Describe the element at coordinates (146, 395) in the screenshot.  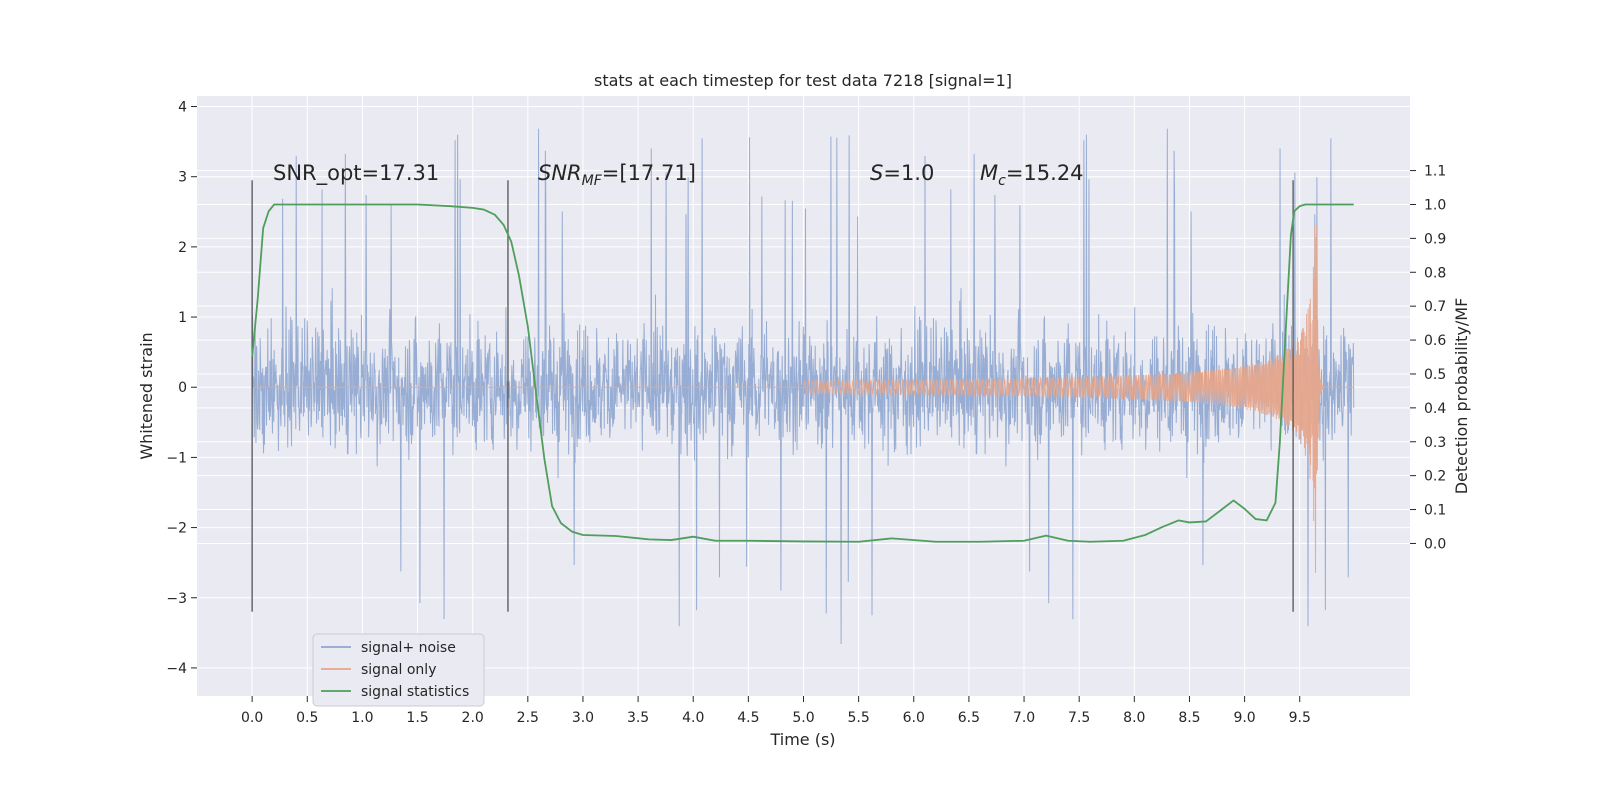
I see `y-axis-label: Whitened strain` at that location.